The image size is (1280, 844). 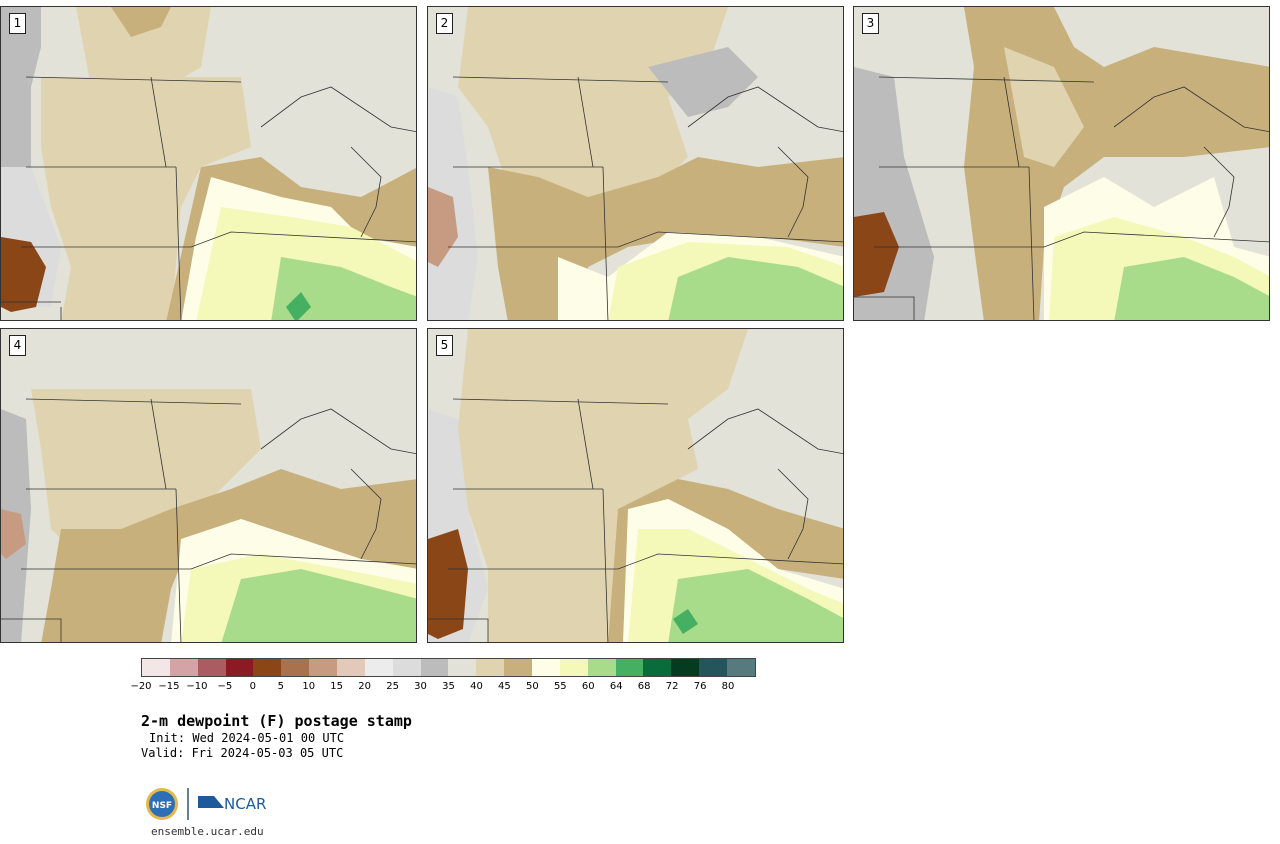 I want to click on colorbar-tick-label: 80, so click(x=728, y=686).